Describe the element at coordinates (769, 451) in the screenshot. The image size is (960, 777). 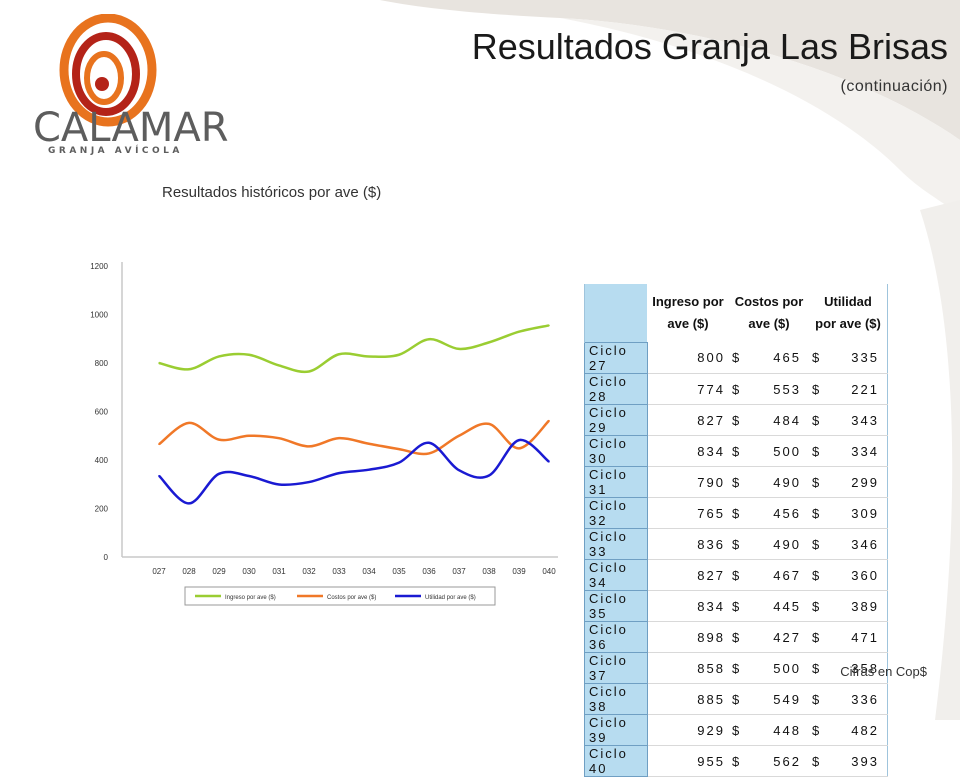
I see `cell-costos: $500` at that location.